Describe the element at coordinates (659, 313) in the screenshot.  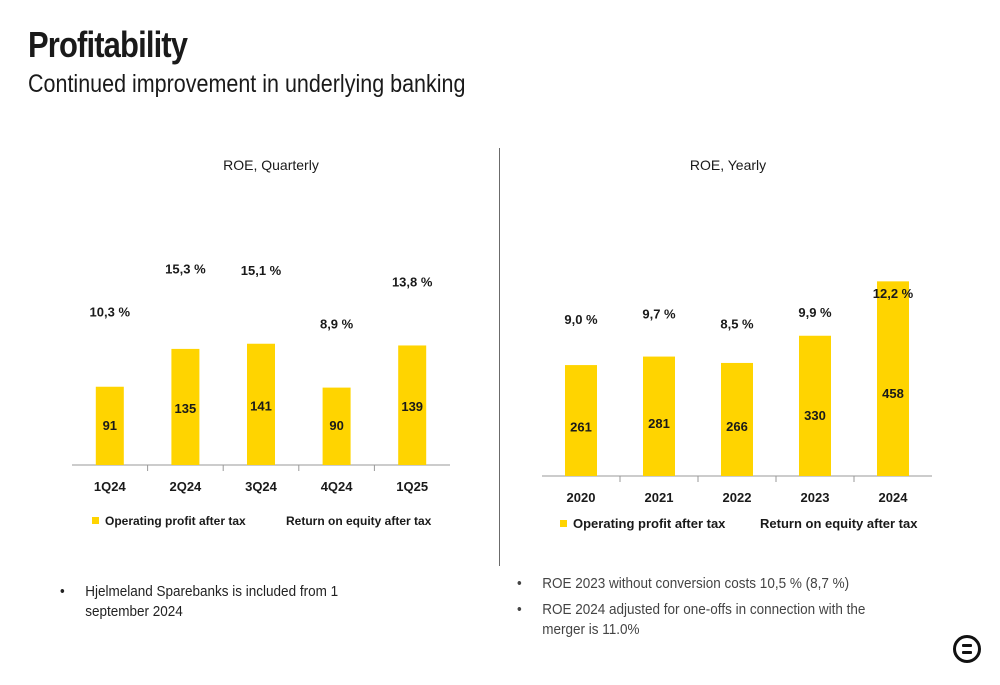
I see `roe-value-label: 9,7 %` at that location.